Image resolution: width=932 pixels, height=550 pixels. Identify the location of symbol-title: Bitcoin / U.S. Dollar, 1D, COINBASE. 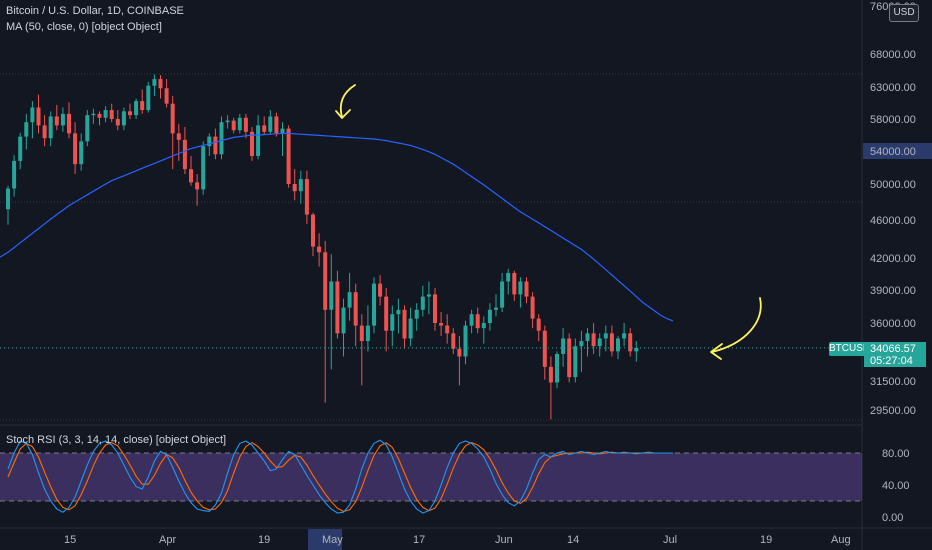
(95, 11).